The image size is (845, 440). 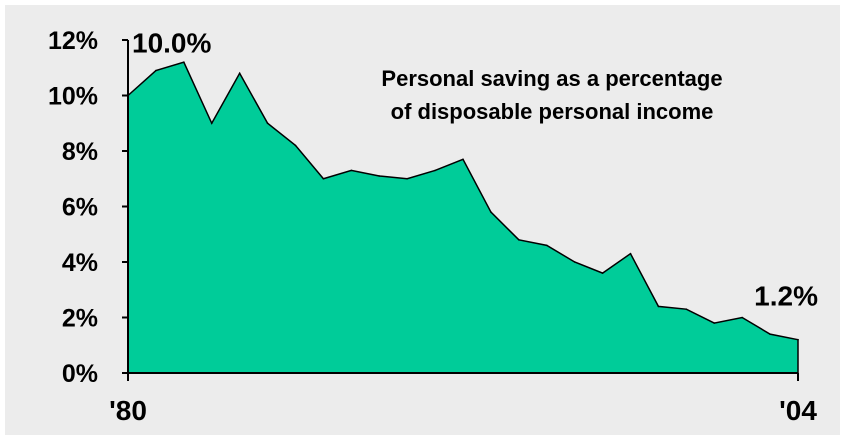 What do you see at coordinates (73, 41) in the screenshot?
I see `y-tick-label: 12%` at bounding box center [73, 41].